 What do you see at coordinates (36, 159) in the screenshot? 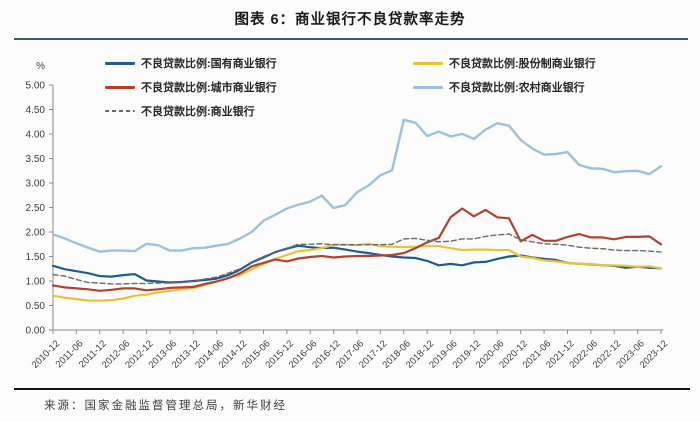
I see `y-tick-label: 3.50` at bounding box center [36, 159].